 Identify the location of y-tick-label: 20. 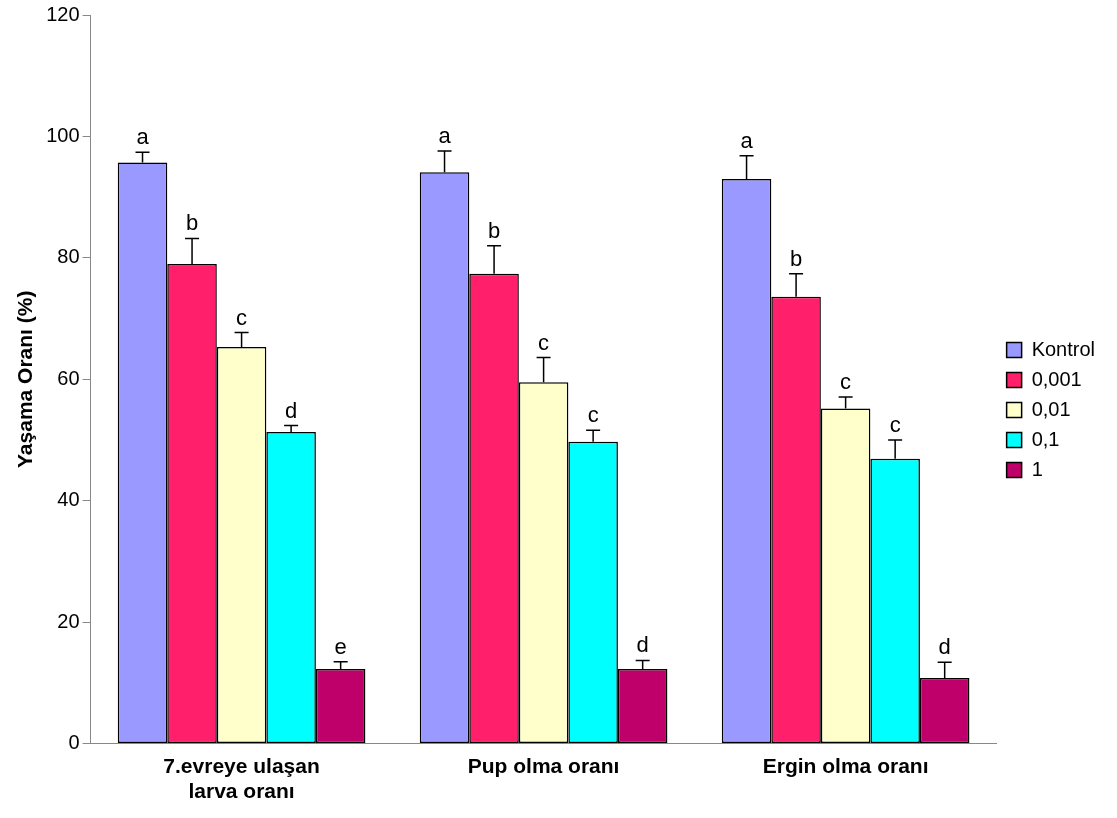
(68, 620).